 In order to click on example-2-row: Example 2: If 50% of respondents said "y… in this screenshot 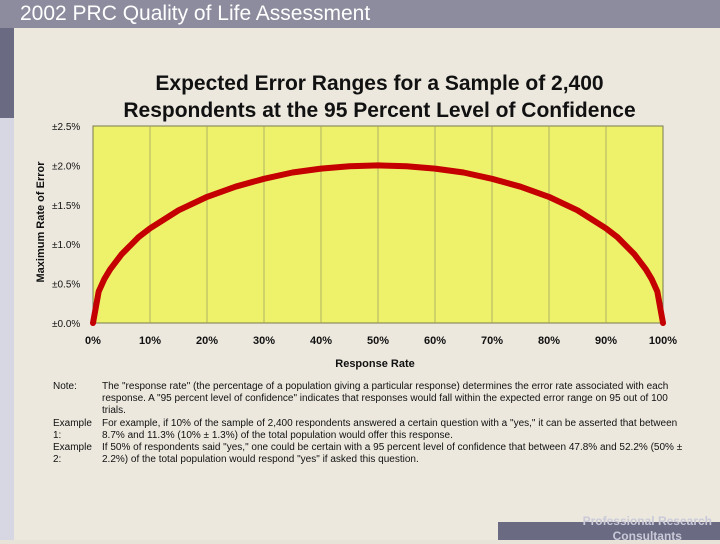, I will do `click(373, 454)`.